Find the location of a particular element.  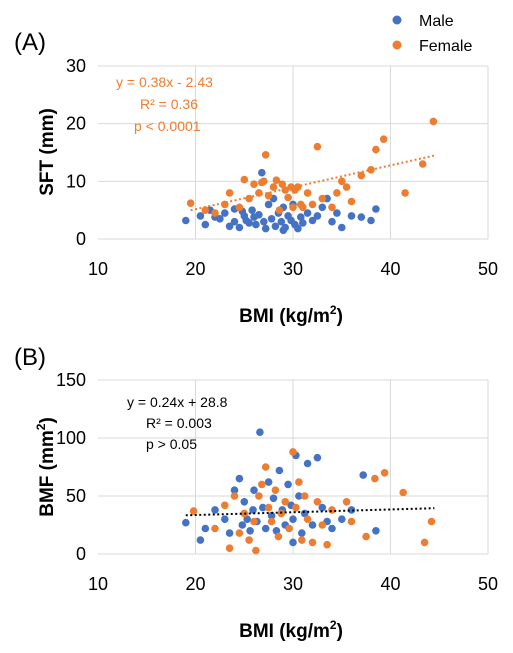

x-tick-labels-b: 10 20 30 40 50 is located at coordinates (293, 584).